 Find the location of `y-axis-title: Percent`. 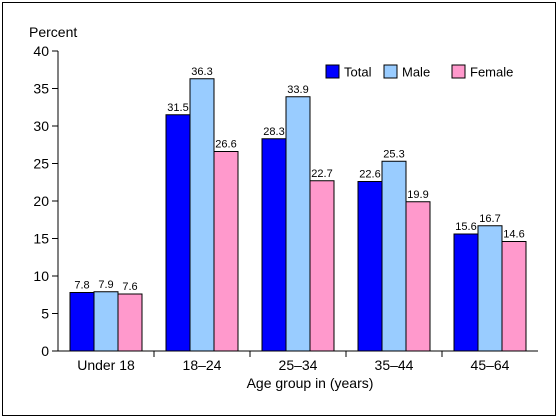

y-axis-title: Percent is located at coordinates (53, 32).